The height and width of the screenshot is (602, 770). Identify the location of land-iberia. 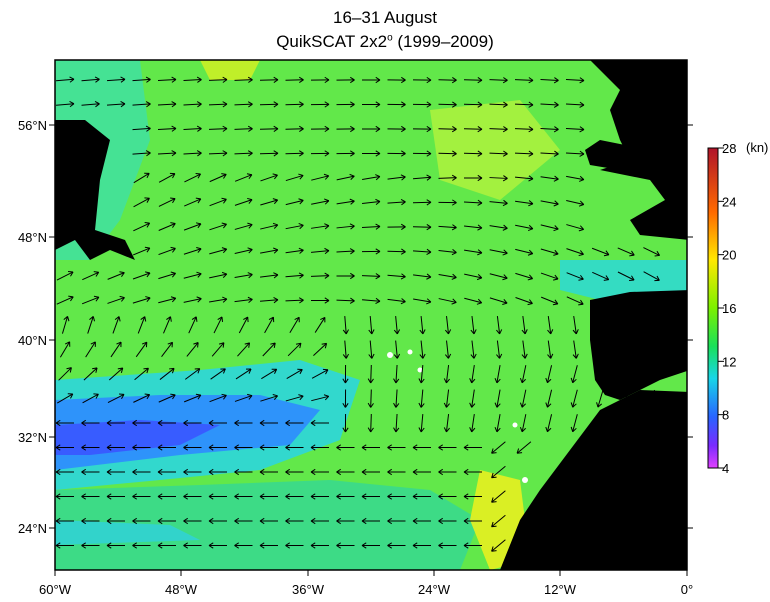
(638, 345).